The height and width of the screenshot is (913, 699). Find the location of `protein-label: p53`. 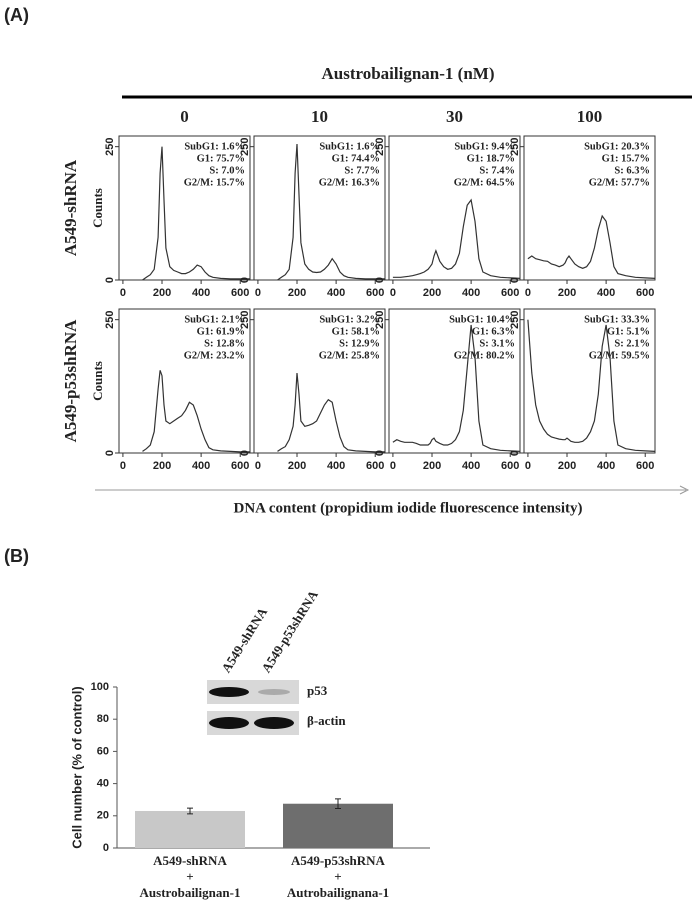

protein-label: p53 is located at coordinates (317, 690).